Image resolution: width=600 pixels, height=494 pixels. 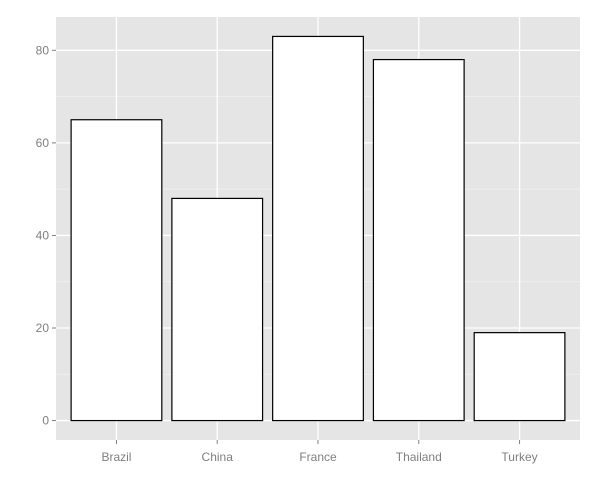 I want to click on y-tick-label: 0, so click(x=45, y=421).